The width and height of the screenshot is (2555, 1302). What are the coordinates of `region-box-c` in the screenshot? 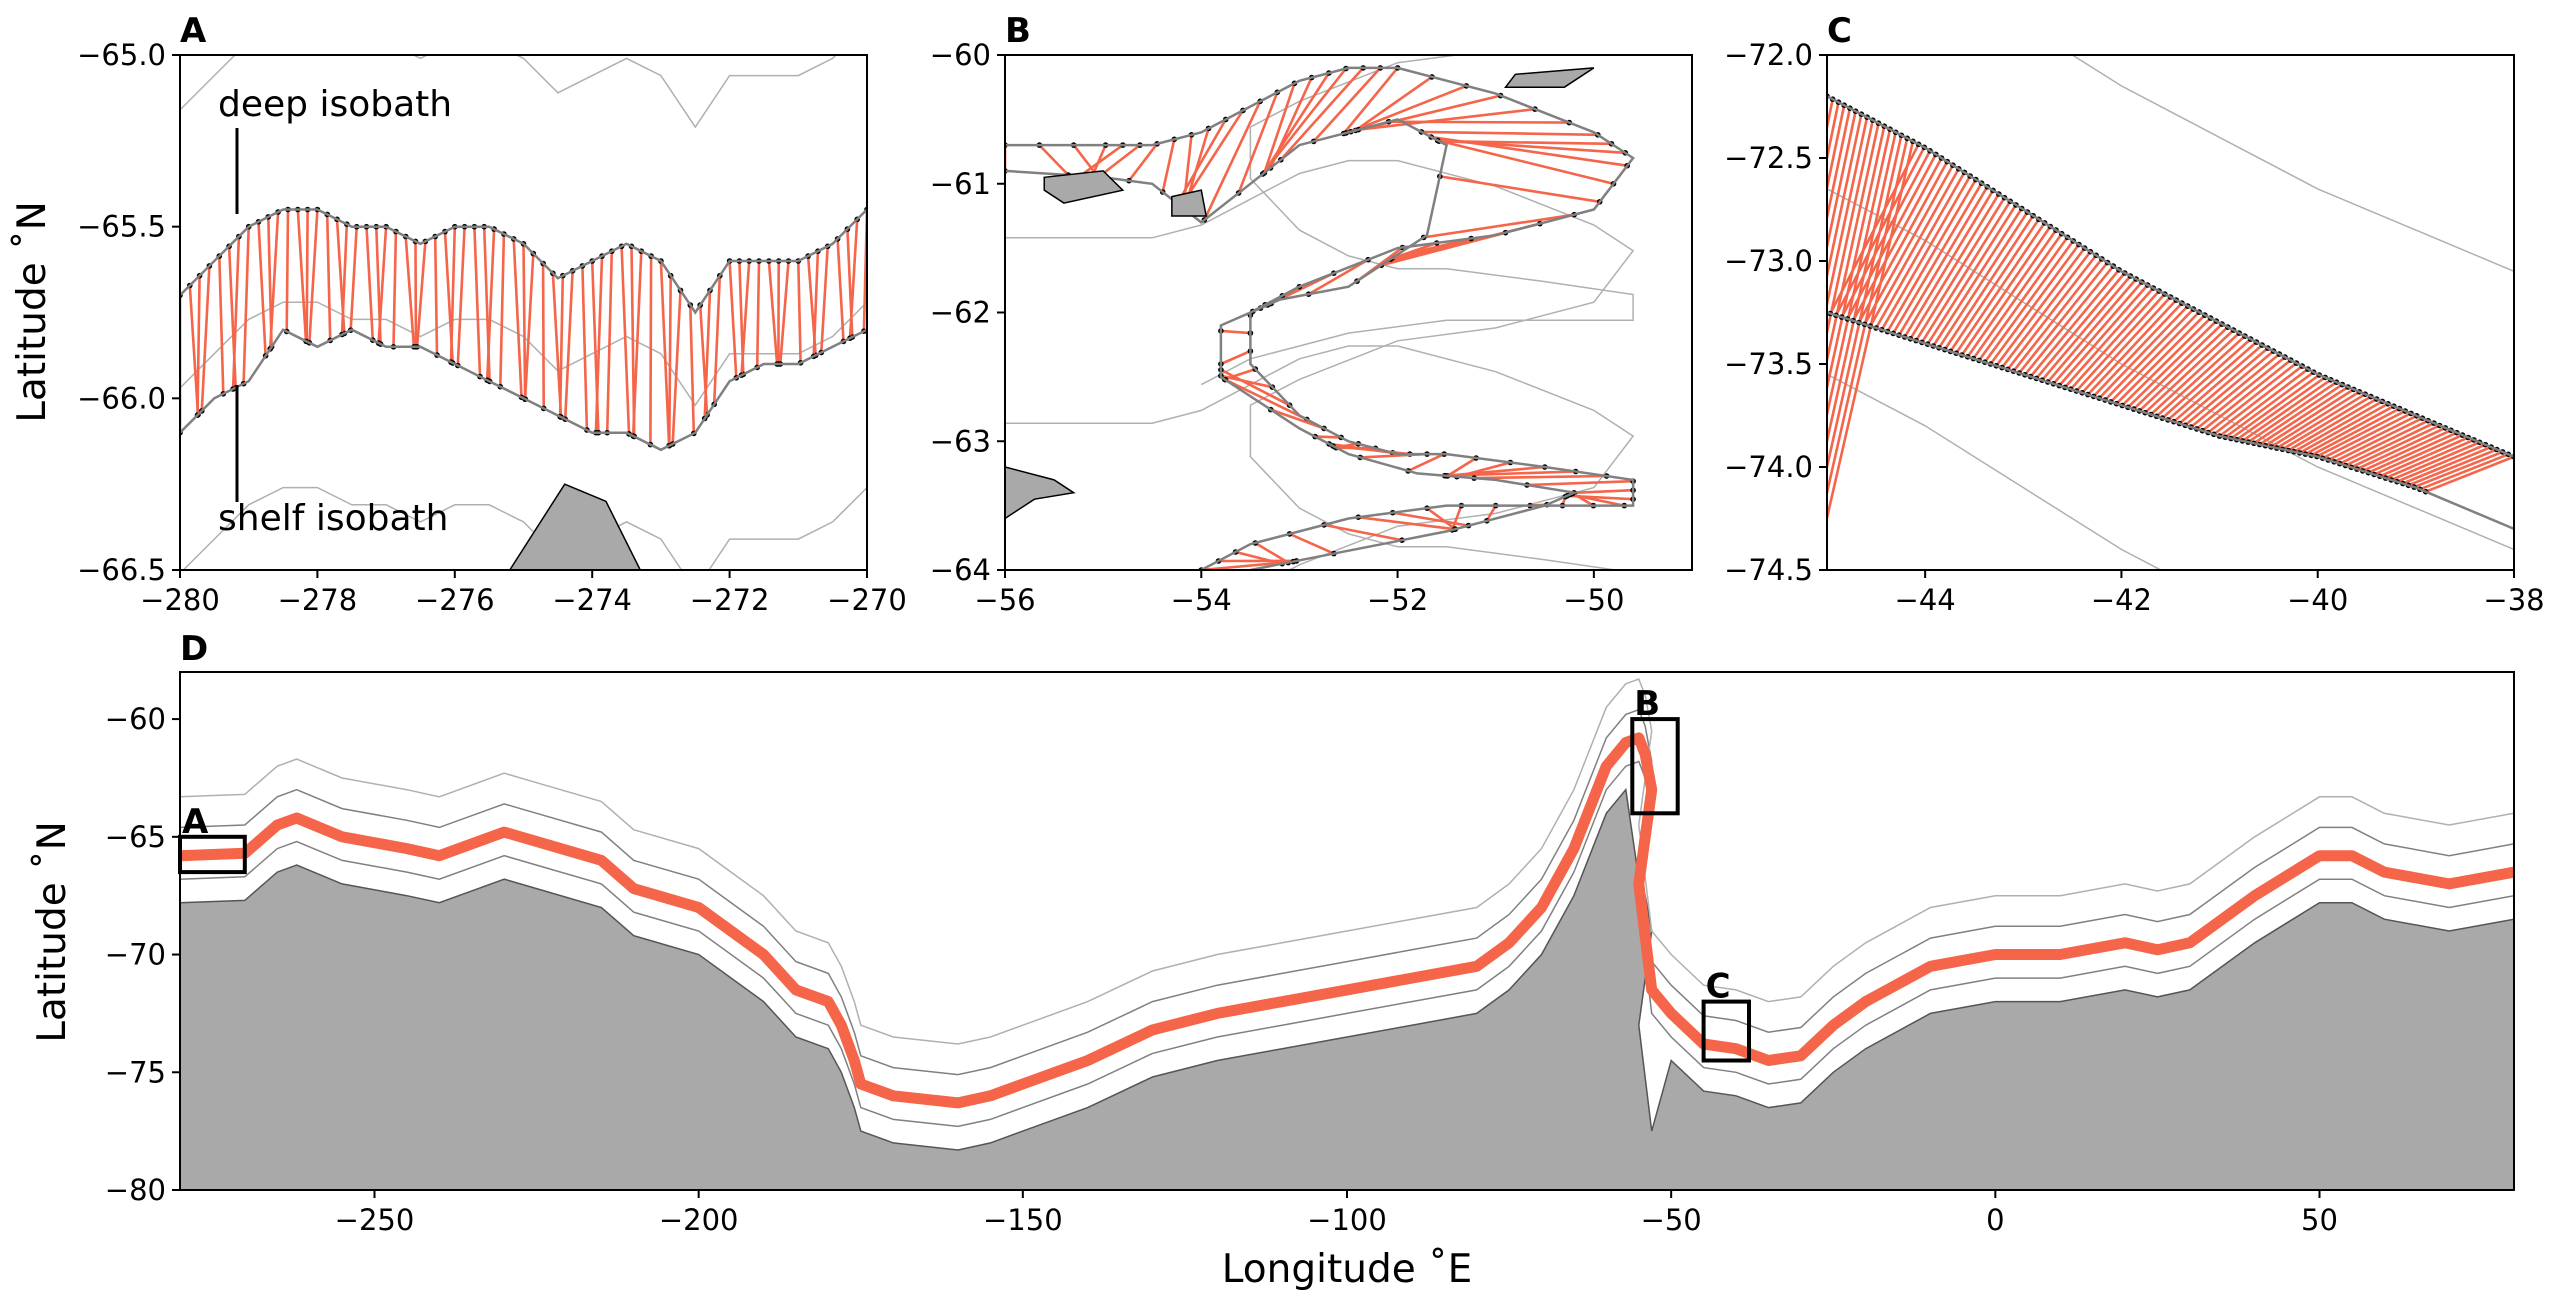 It's located at (1726, 1031).